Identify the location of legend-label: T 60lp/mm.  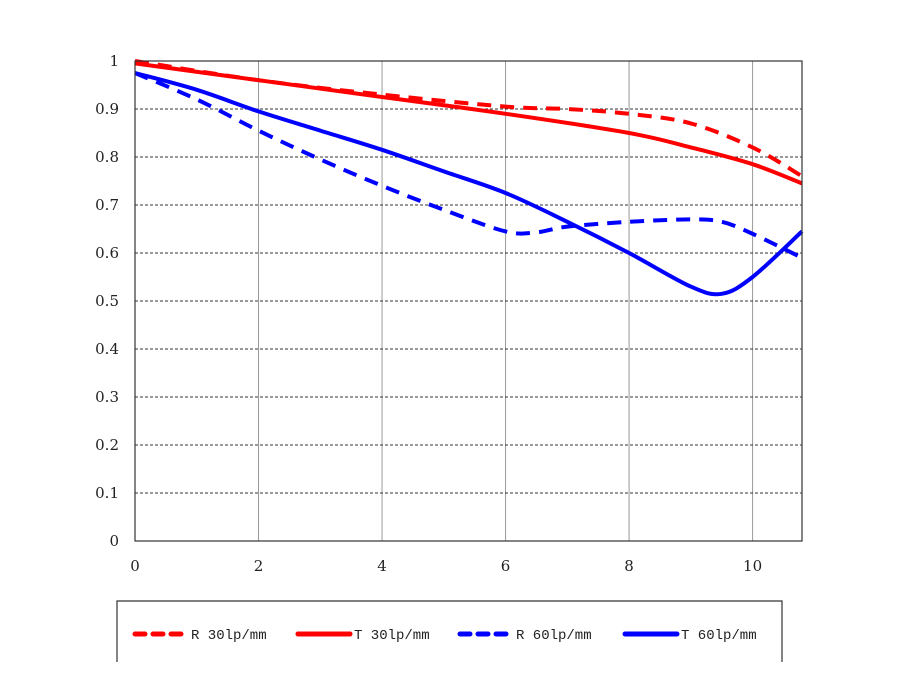
(719, 636).